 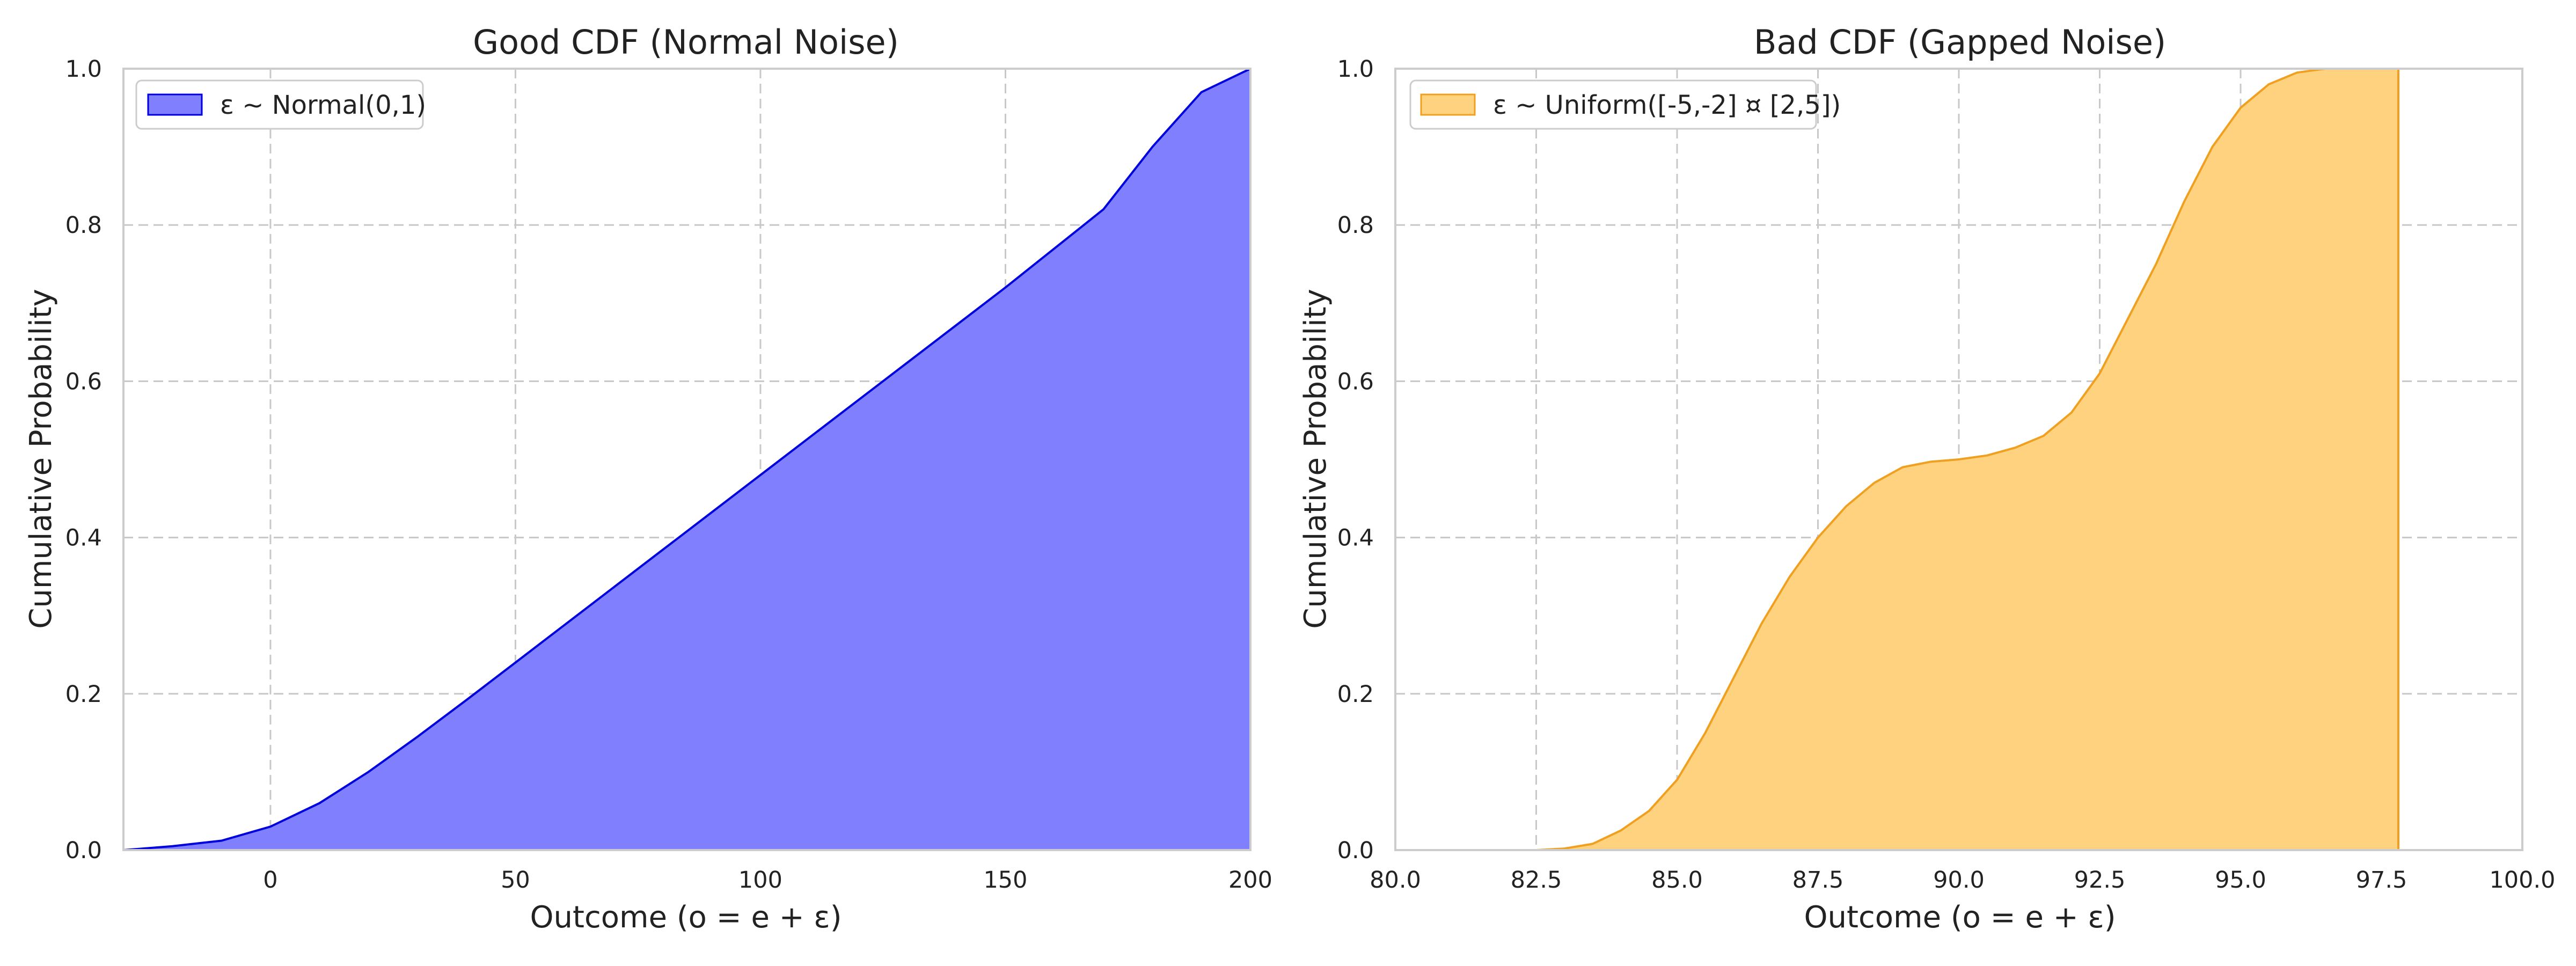 What do you see at coordinates (1818, 880) in the screenshot?
I see `x-tick-label: 87.5` at bounding box center [1818, 880].